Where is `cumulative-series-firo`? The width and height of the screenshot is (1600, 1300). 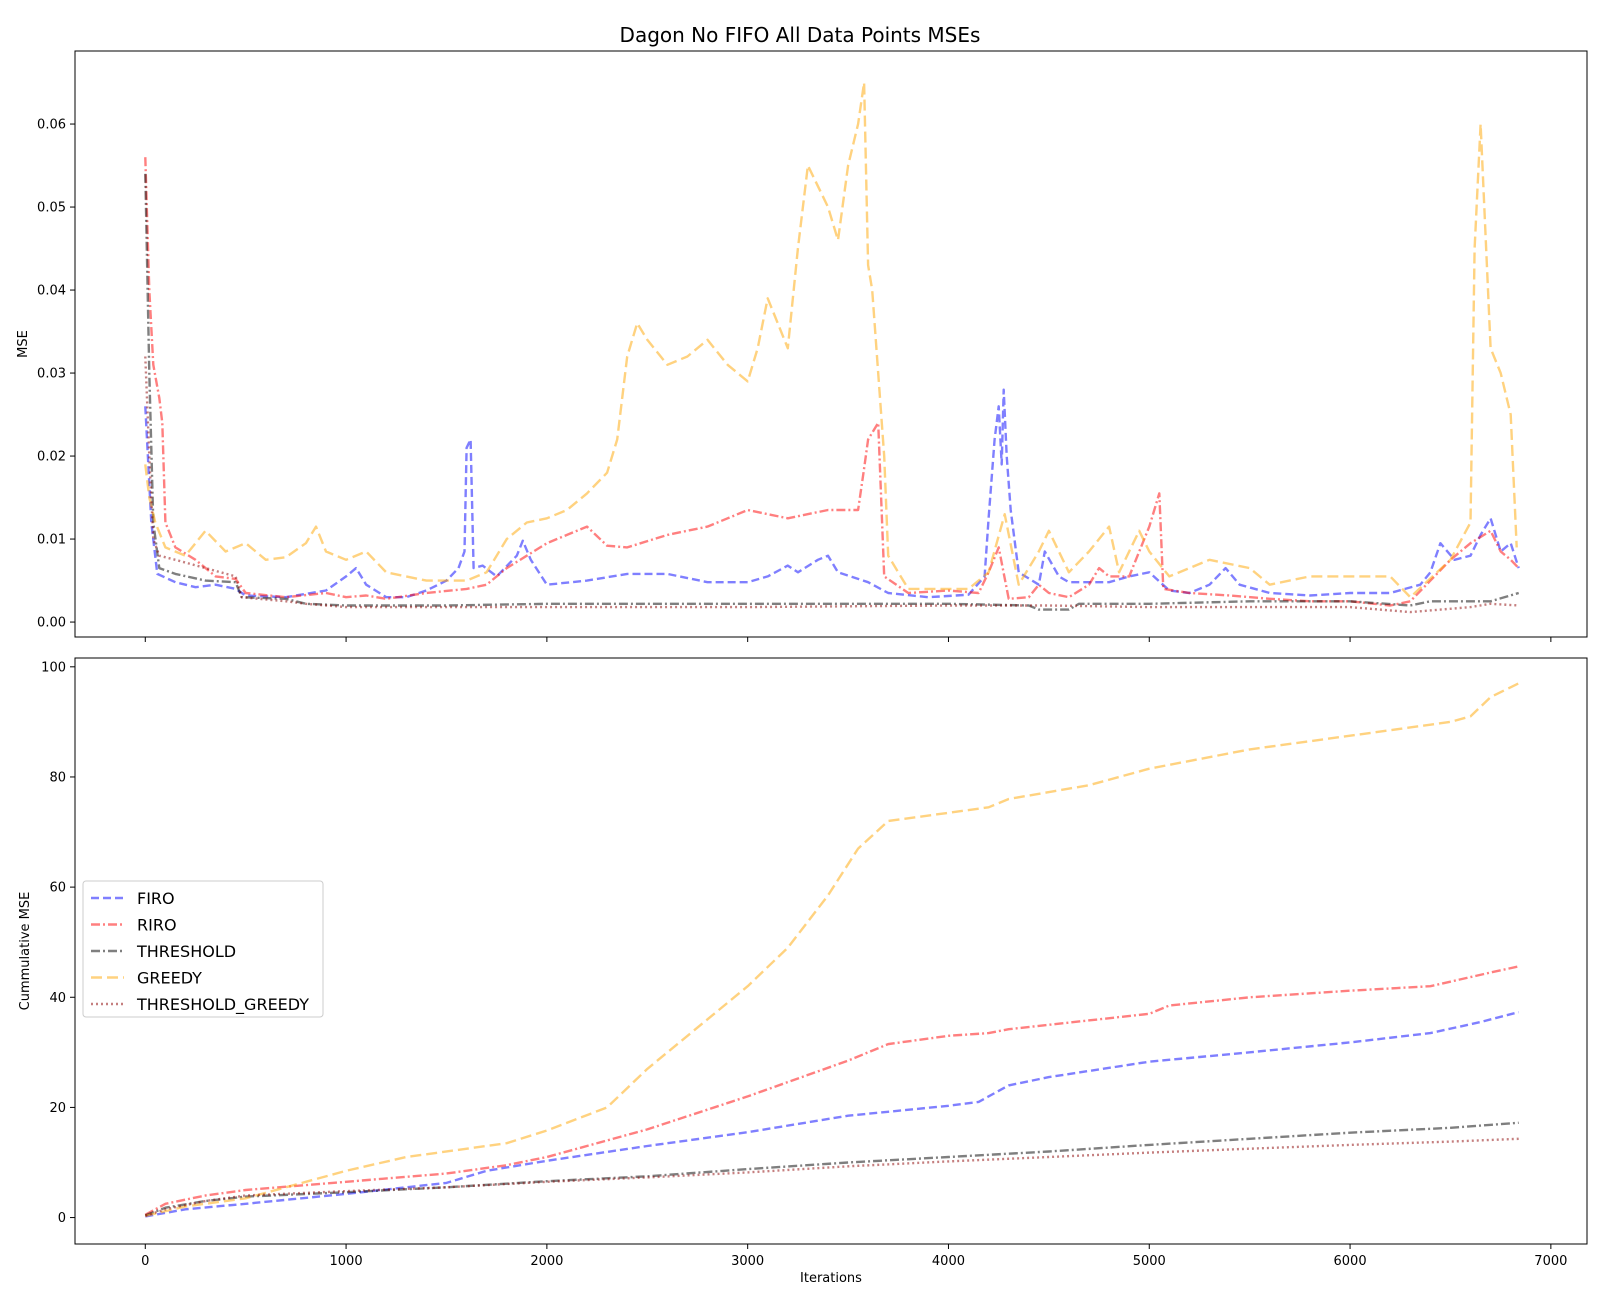
cumulative-series-firo is located at coordinates (832, 1114).